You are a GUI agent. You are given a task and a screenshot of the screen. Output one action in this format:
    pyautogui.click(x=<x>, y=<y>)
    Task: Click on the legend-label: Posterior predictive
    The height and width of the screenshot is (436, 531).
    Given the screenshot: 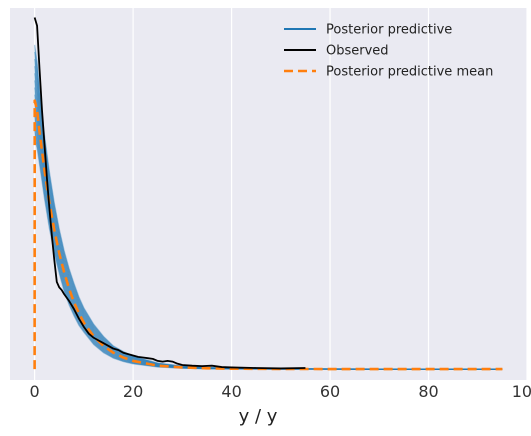 What is the action you would take?
    pyautogui.click(x=389, y=30)
    